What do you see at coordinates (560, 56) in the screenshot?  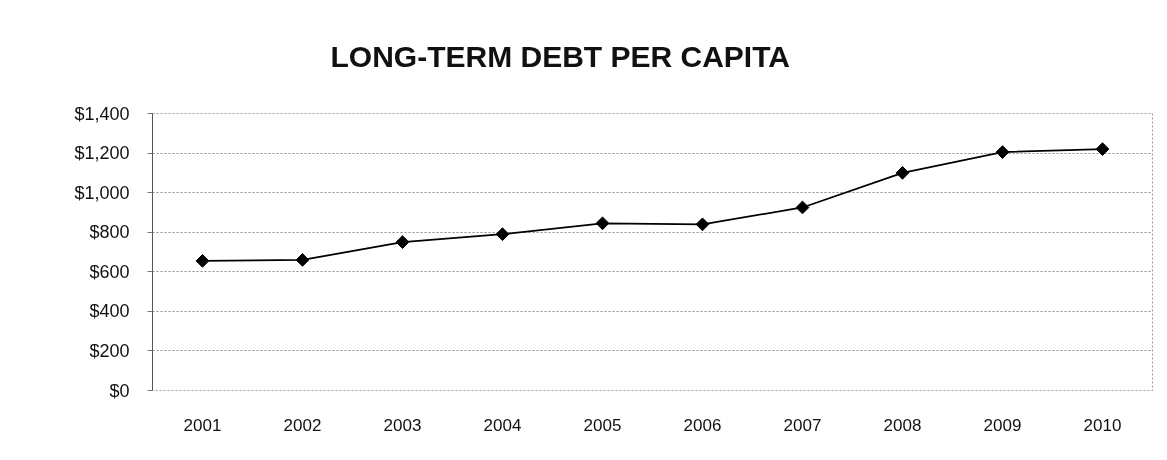 I see `chart-title: LONG-TERM DEBT PER CAPITA` at bounding box center [560, 56].